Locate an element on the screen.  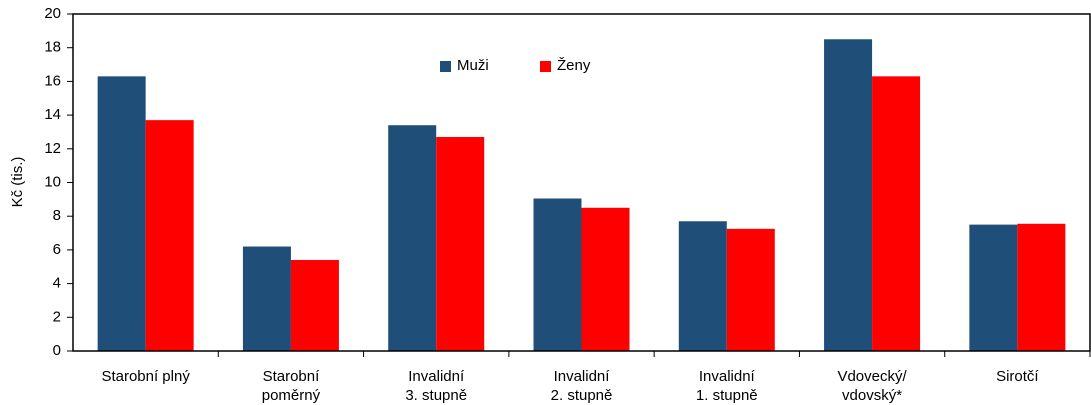
x-tick-label: Sirotčí is located at coordinates (1017, 376).